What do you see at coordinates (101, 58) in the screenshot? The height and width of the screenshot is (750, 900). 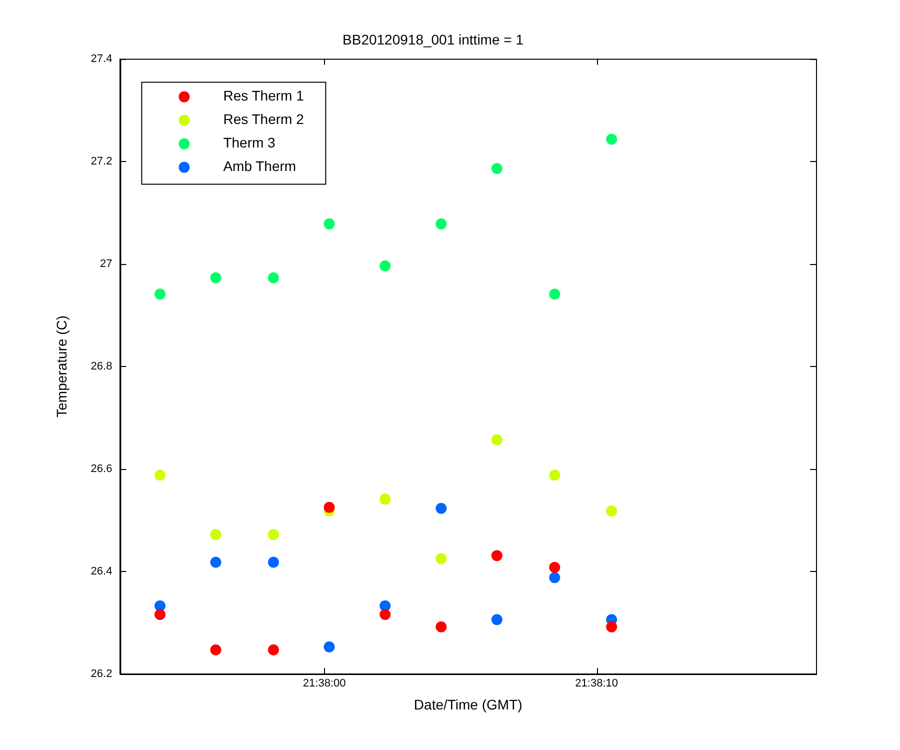 I see `y-tick-label: 27.4` at bounding box center [101, 58].